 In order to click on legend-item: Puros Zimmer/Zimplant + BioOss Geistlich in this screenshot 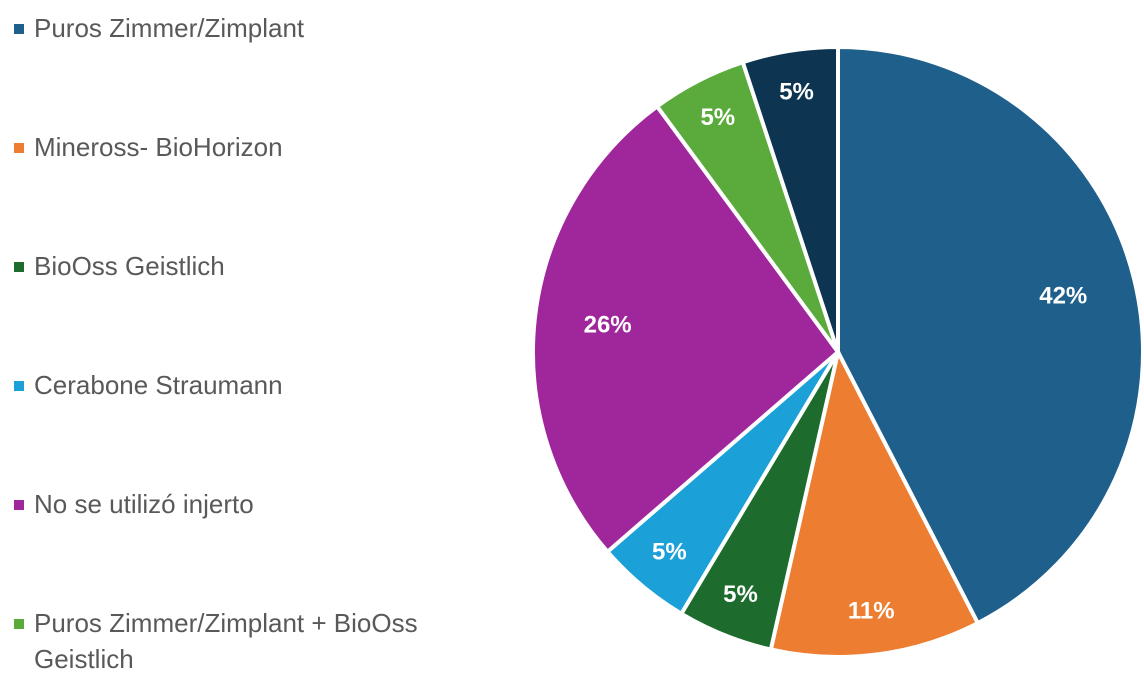, I will do `click(229, 641)`.